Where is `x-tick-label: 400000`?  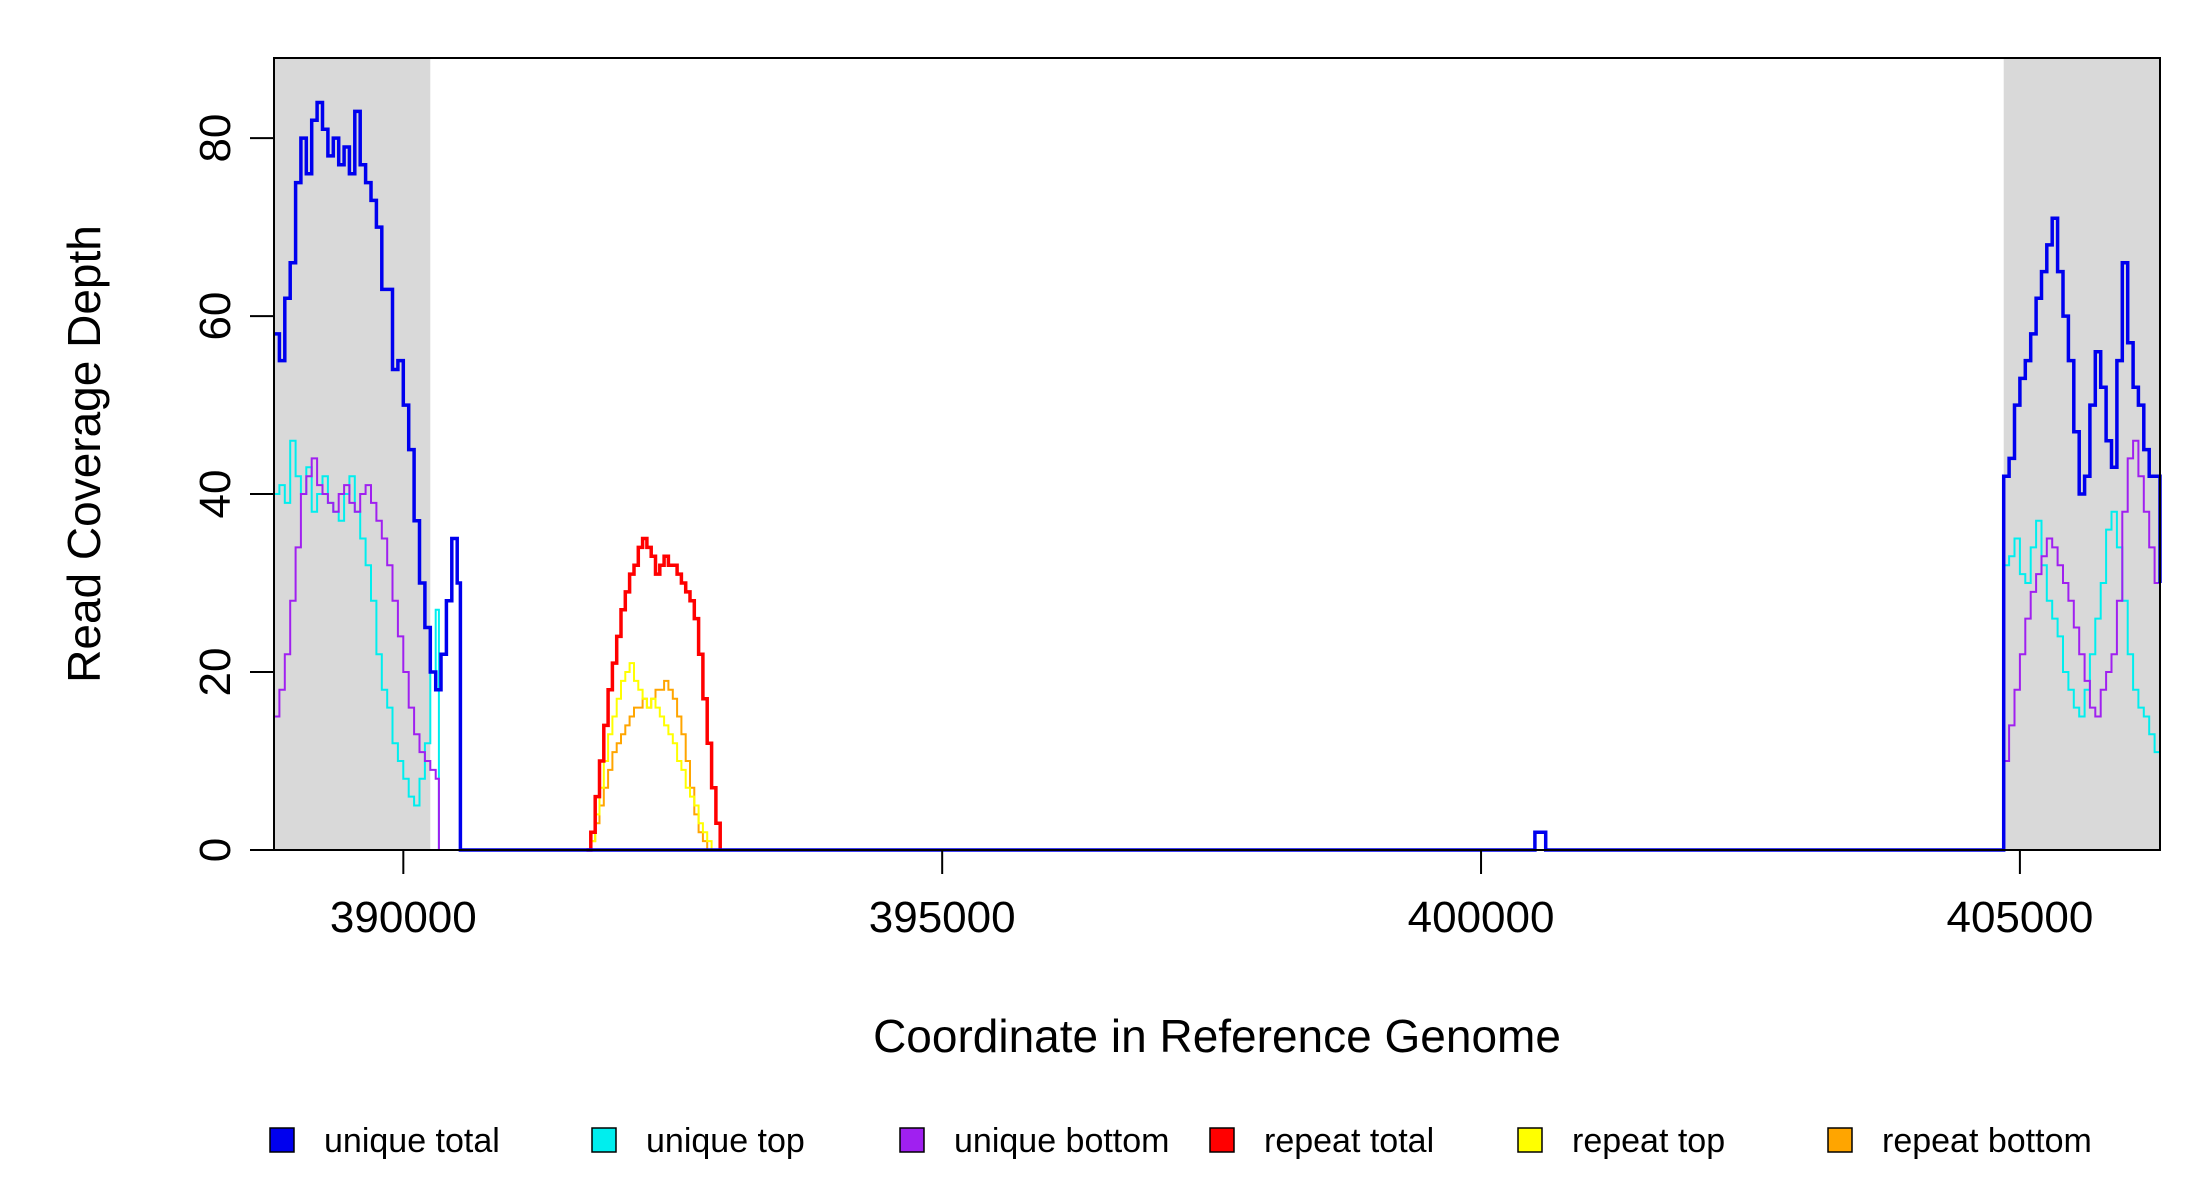
x-tick-label: 400000 is located at coordinates (1481, 917).